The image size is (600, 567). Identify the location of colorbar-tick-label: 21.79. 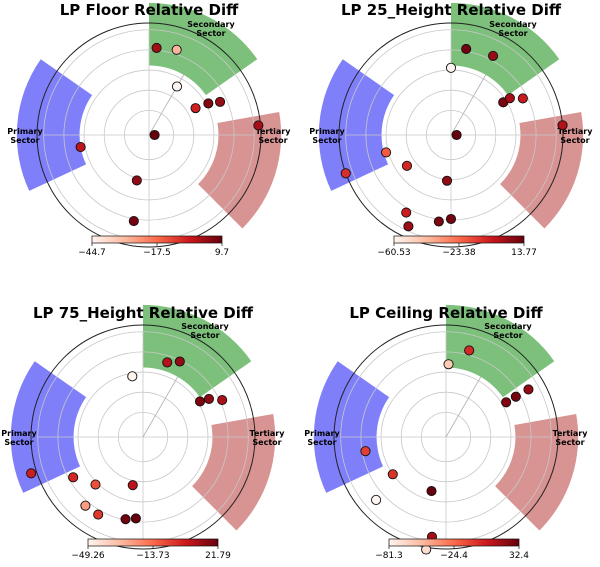
(218, 556).